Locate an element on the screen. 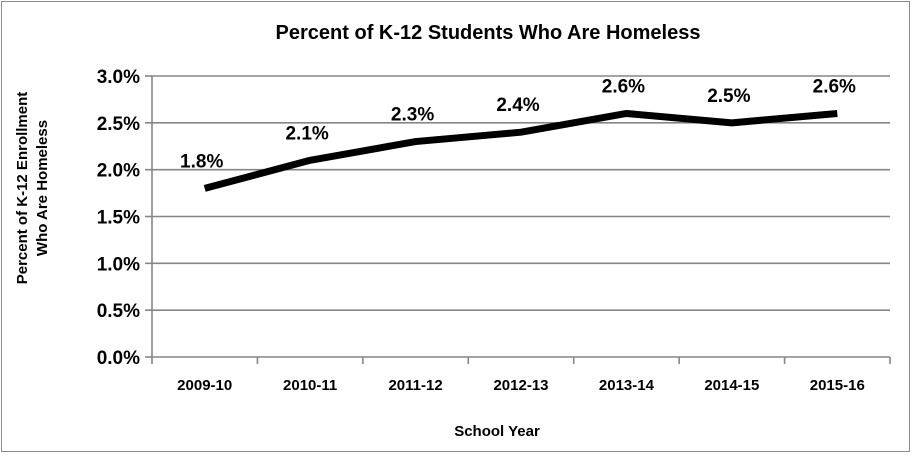  data-label: 1.8% is located at coordinates (201, 161).